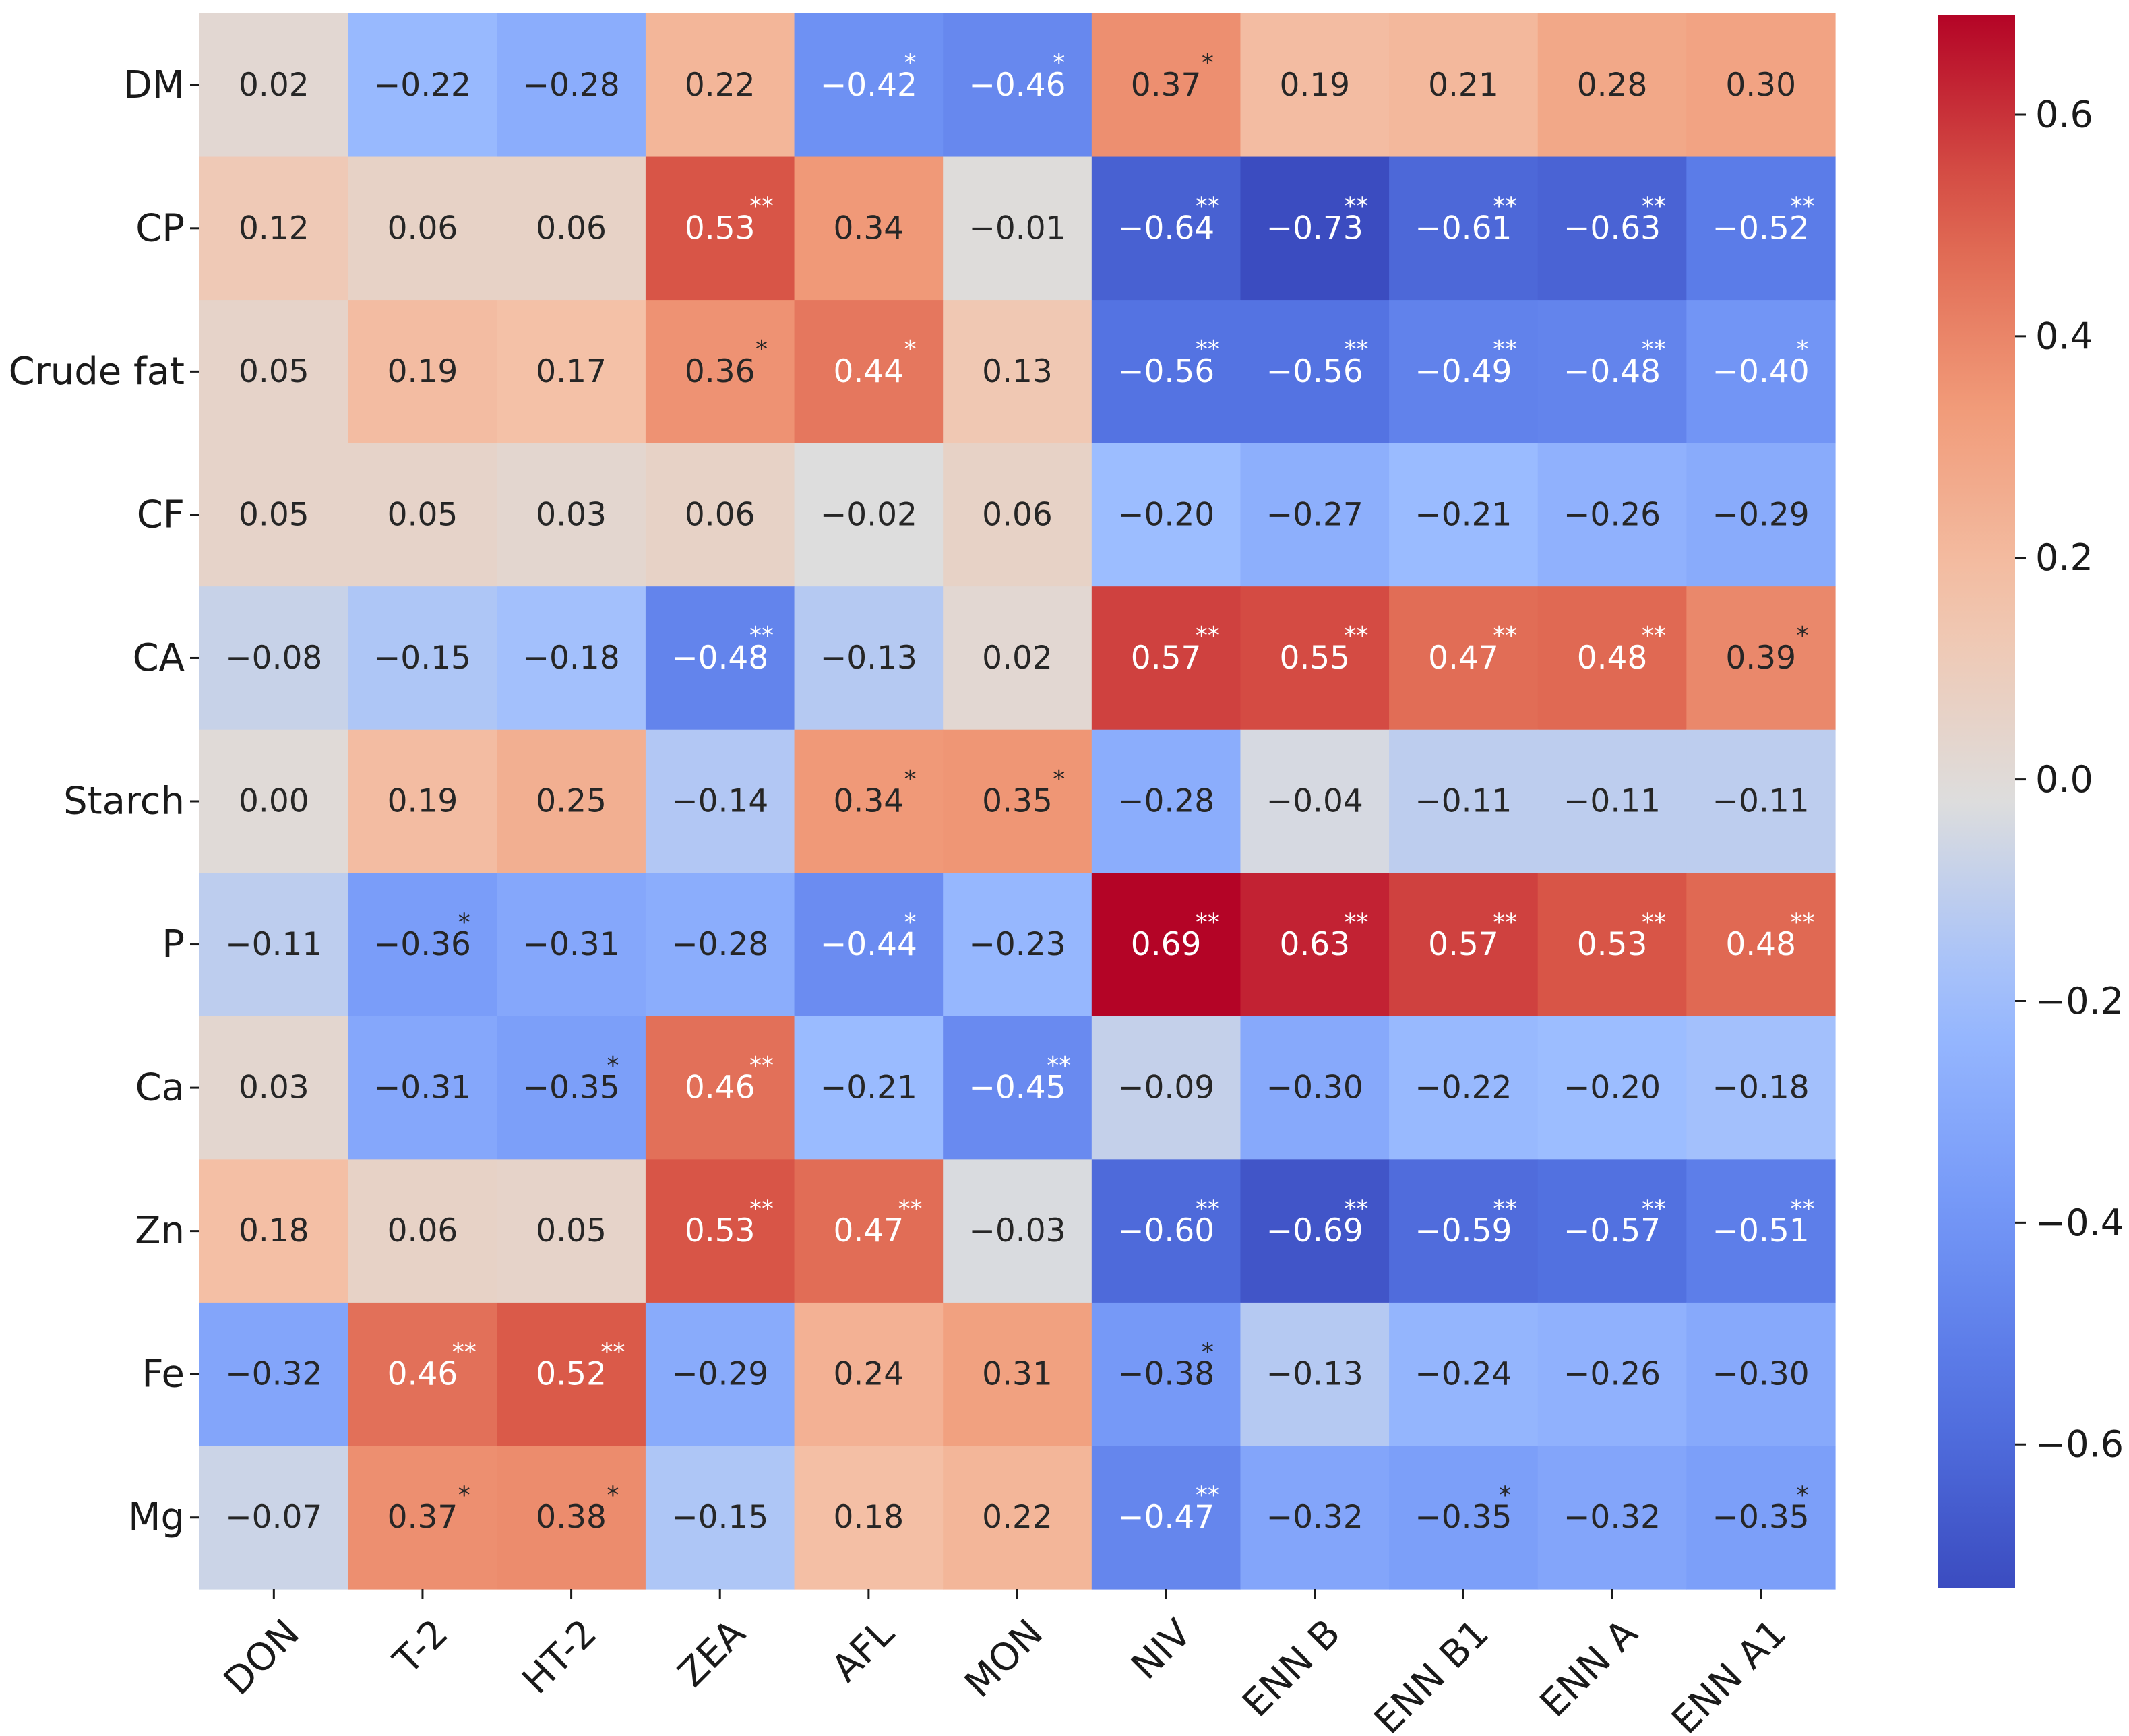 This screenshot has width=2129, height=1736. Describe the element at coordinates (1017, 228) in the screenshot. I see `cell-value-label: −0.01` at that location.